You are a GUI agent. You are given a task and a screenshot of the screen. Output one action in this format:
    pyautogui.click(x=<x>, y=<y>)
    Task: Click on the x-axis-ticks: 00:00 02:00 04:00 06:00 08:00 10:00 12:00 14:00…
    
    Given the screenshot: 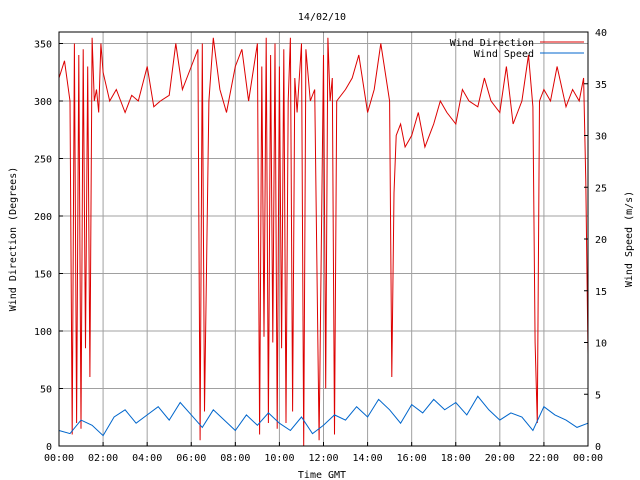 What is the action you would take?
    pyautogui.click(x=323, y=453)
    